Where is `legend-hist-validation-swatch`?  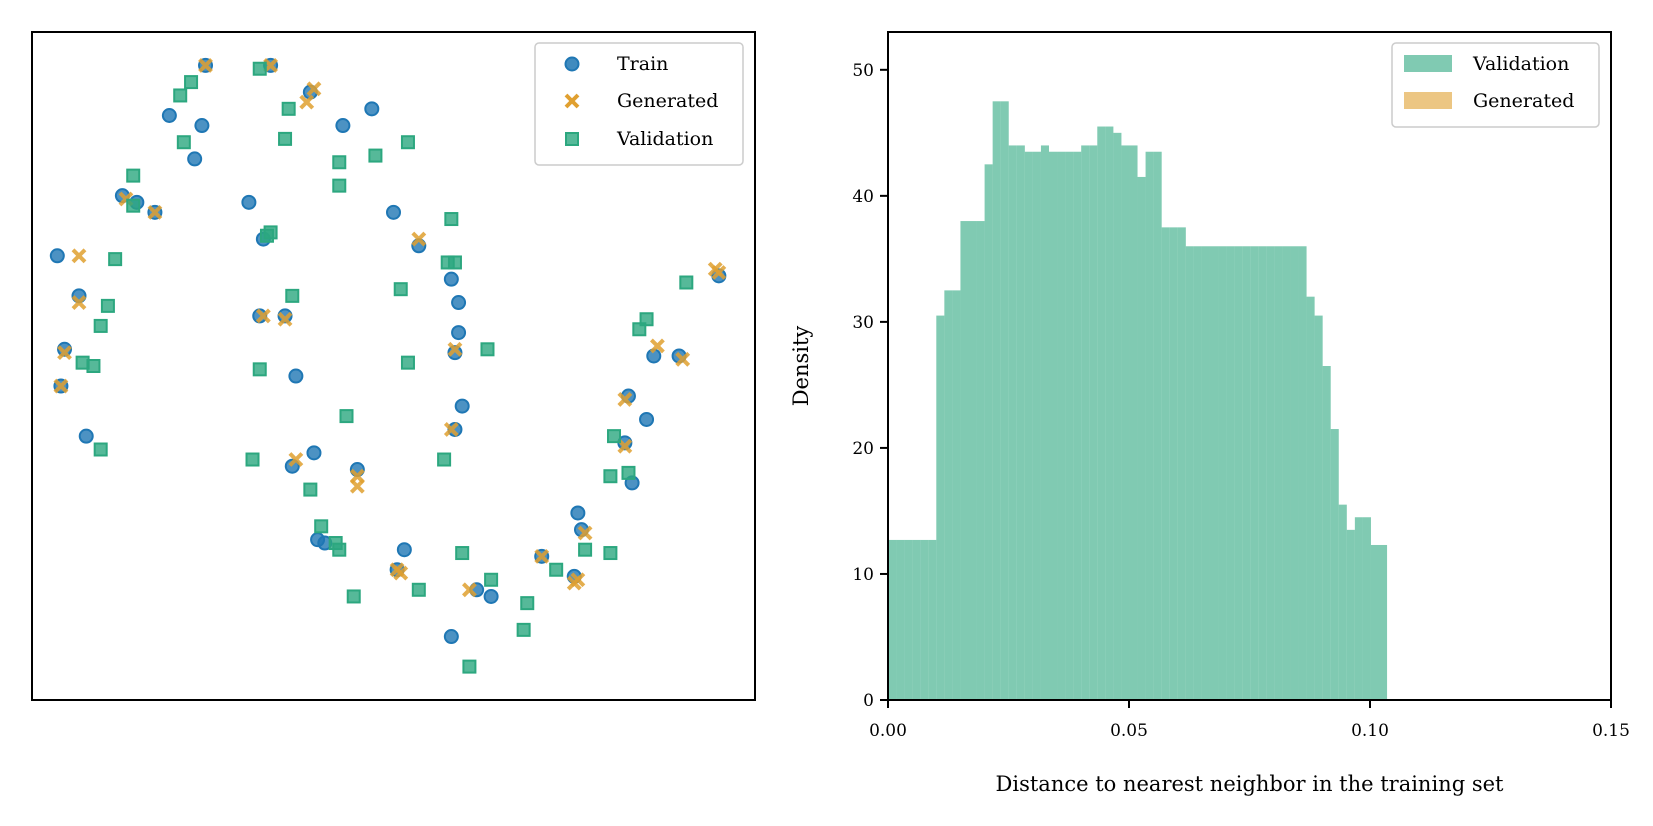
legend-hist-validation-swatch is located at coordinates (1428, 63).